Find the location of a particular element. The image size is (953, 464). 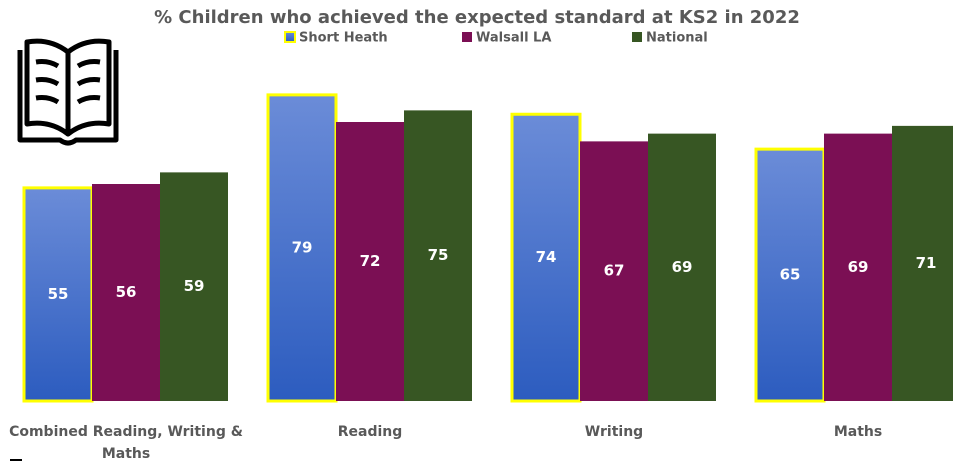

data-label: 56 is located at coordinates (126, 292).